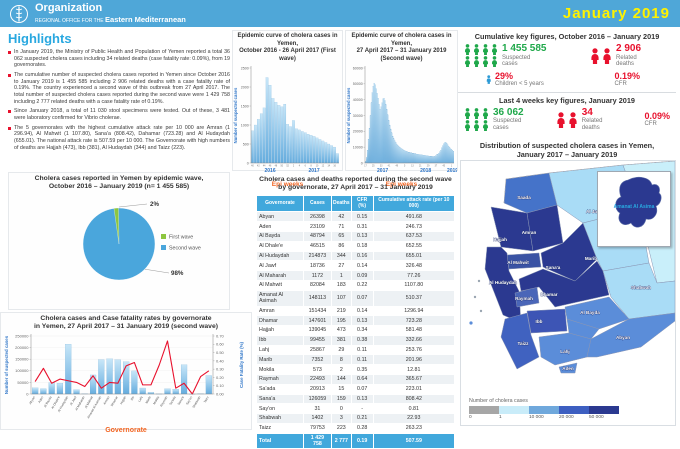  Describe the element at coordinates (443, 166) in the screenshot. I see `svg-text: 45` at that location.